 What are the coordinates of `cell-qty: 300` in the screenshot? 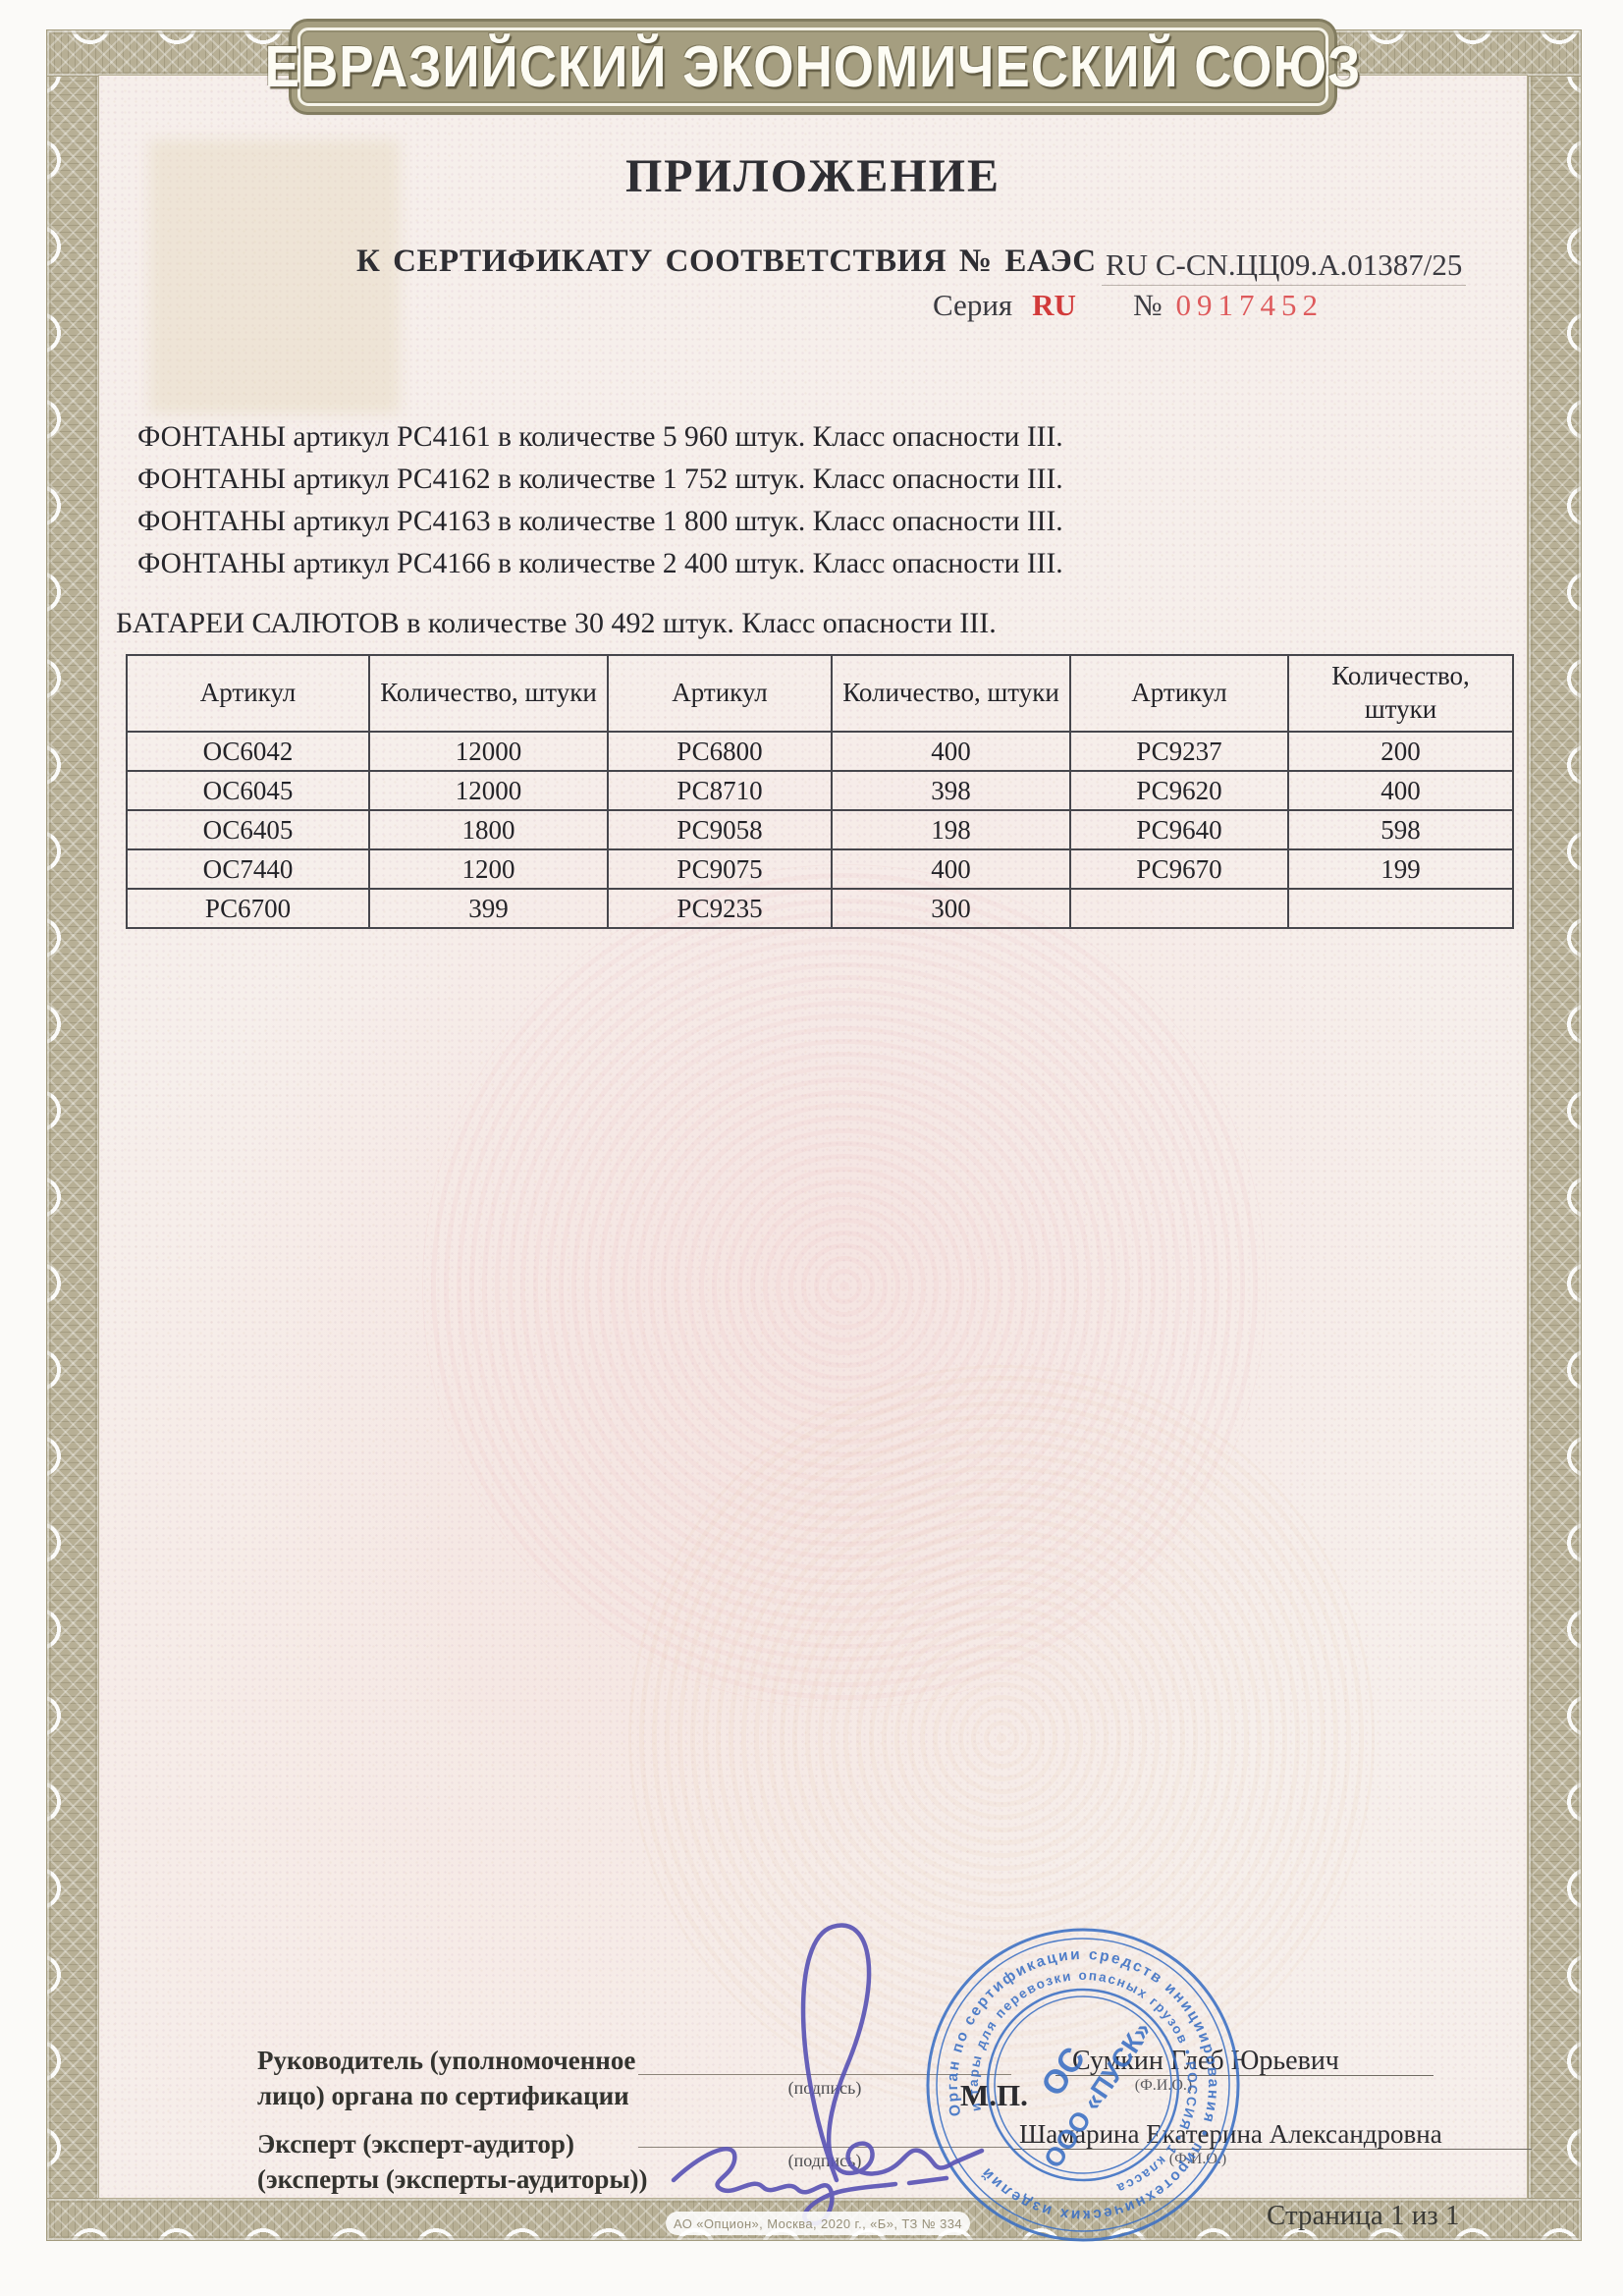 It's located at (951, 908).